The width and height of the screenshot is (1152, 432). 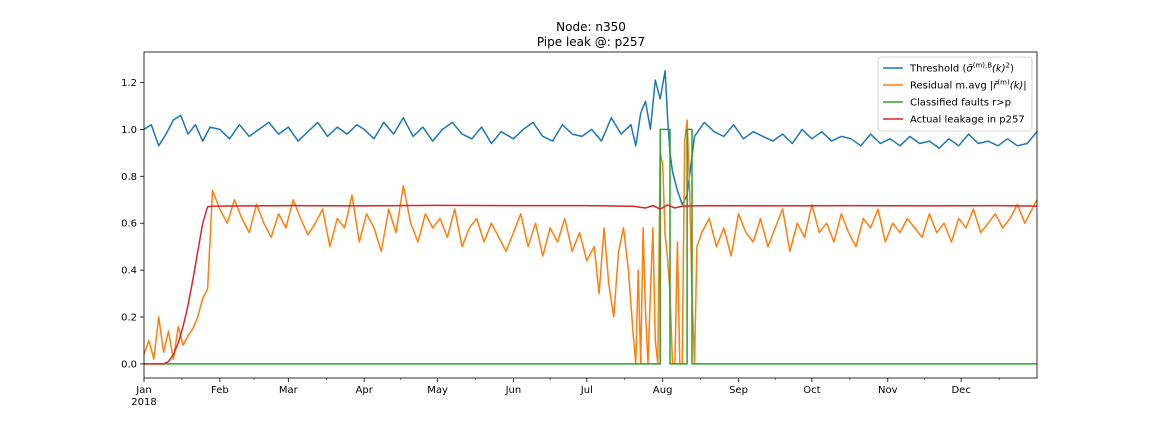 What do you see at coordinates (888, 390) in the screenshot?
I see `x-tick-label: Nov` at bounding box center [888, 390].